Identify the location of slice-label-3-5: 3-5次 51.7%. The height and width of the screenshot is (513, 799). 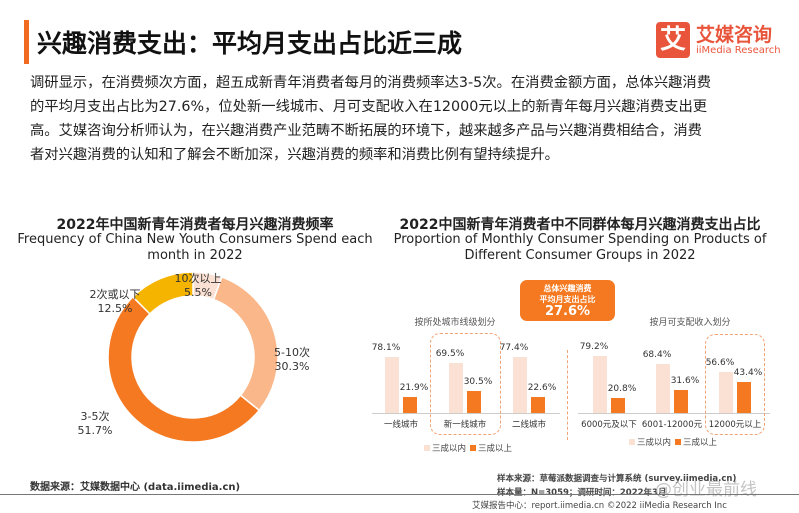
(95, 423).